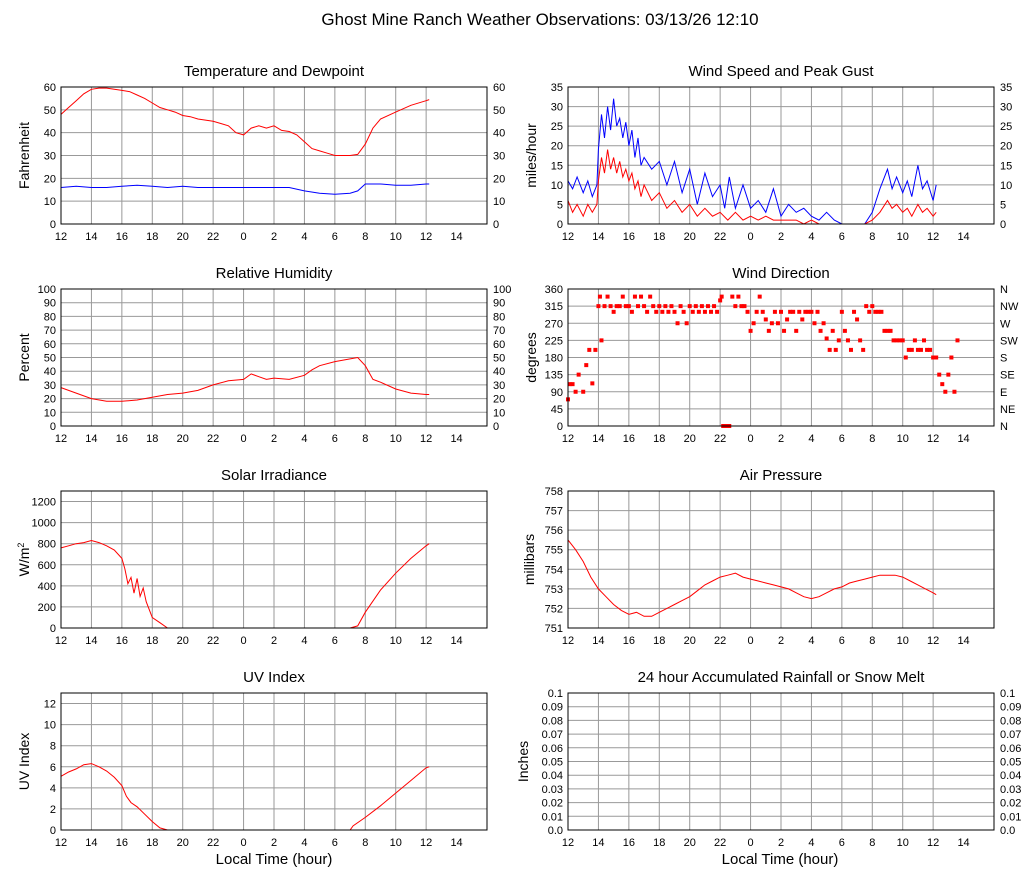 The height and width of the screenshot is (878, 1027). I want to click on uv-plot-frame, so click(274, 761).